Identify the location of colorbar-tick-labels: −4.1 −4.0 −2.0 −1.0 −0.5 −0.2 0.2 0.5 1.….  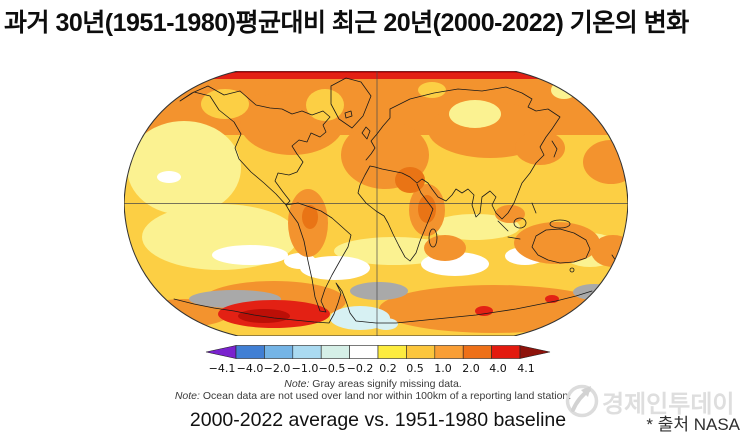
(372, 368).